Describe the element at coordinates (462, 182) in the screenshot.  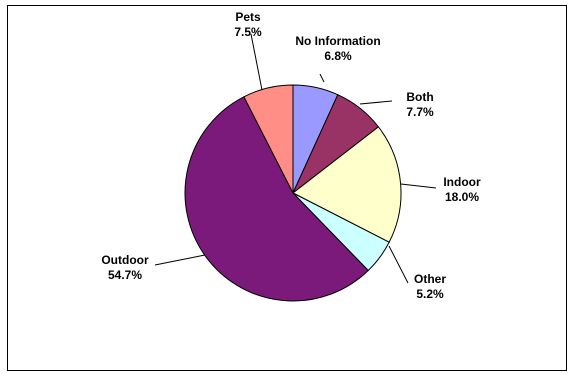
I see `slice-label: Indoor` at that location.